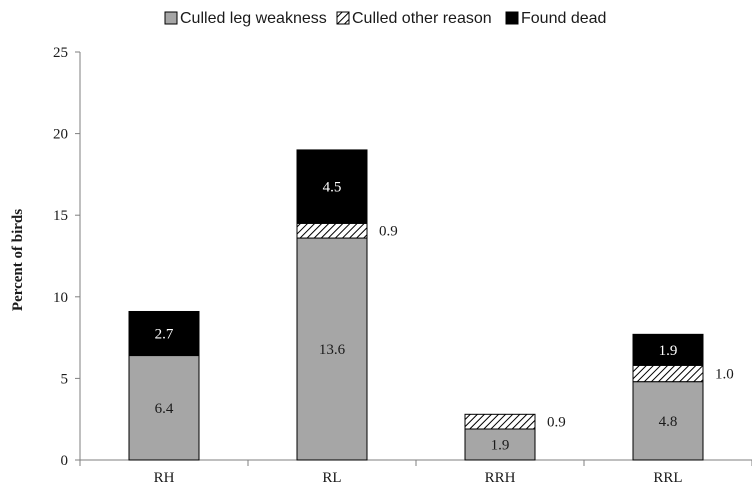  I want to click on y-tick-label: 5, so click(65, 379).